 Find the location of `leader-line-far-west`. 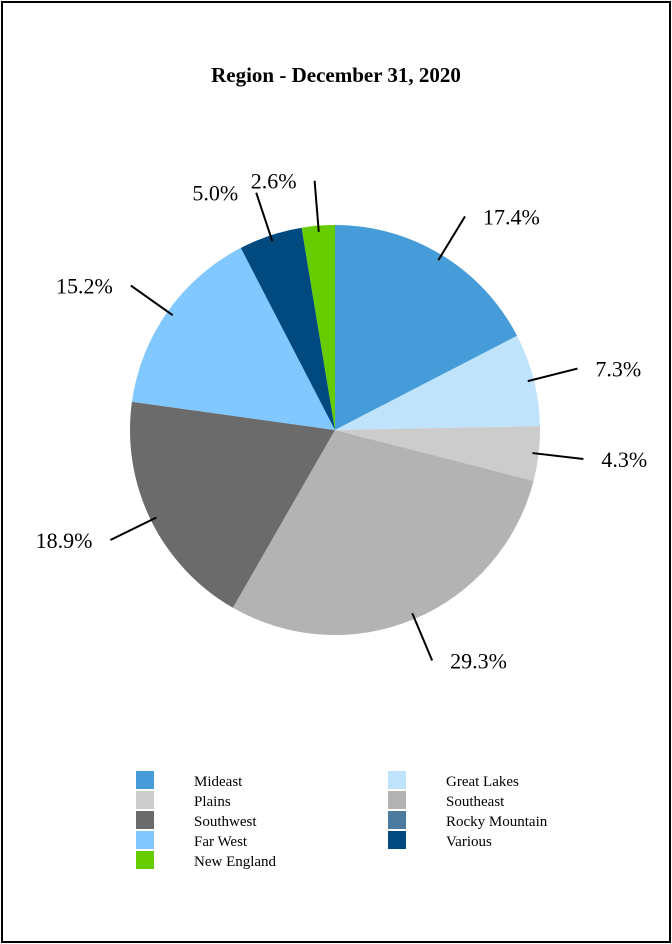

leader-line-far-west is located at coordinates (152, 300).